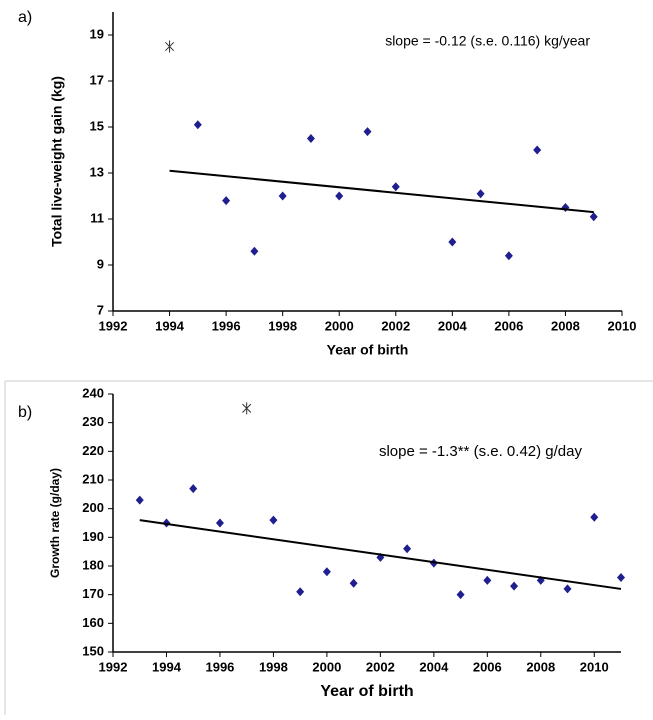  Describe the element at coordinates (487, 41) in the screenshot. I see `annotation: slope = -0.12 (s.e. 0.116) kg/year` at that location.